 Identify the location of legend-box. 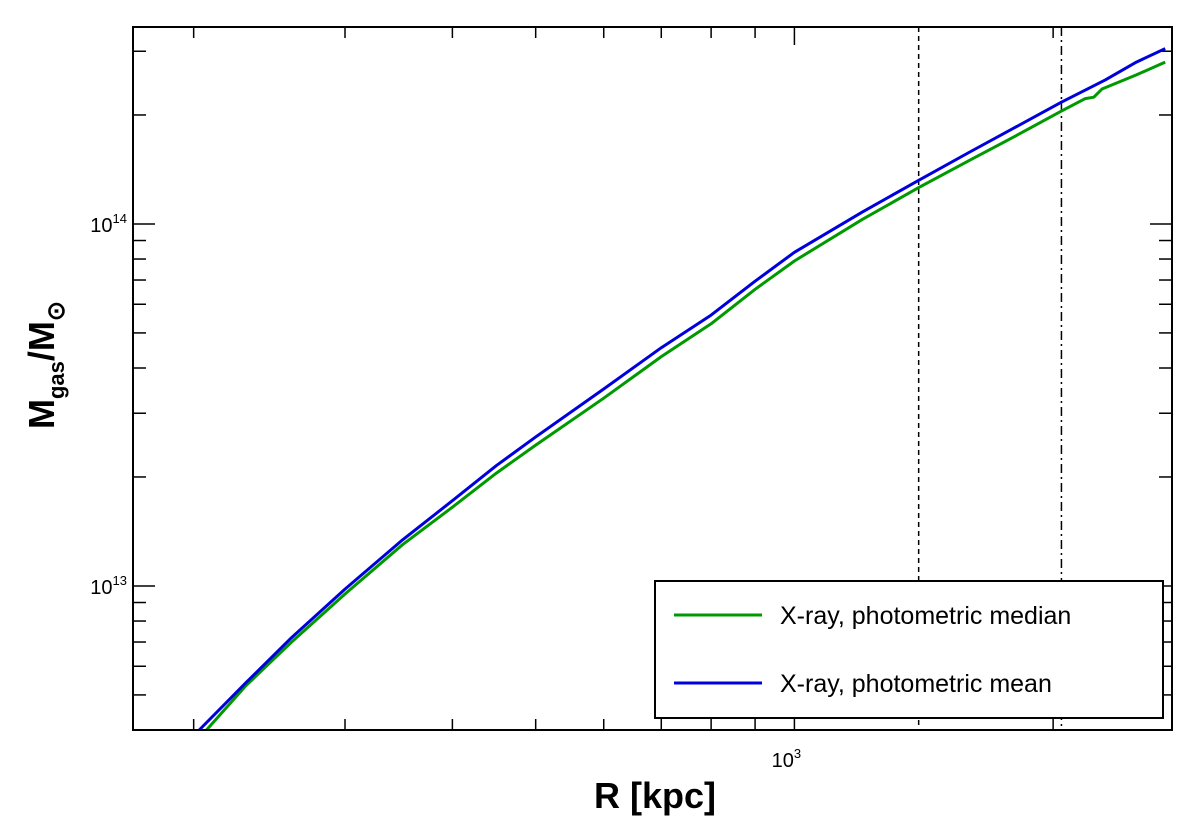
(909, 649).